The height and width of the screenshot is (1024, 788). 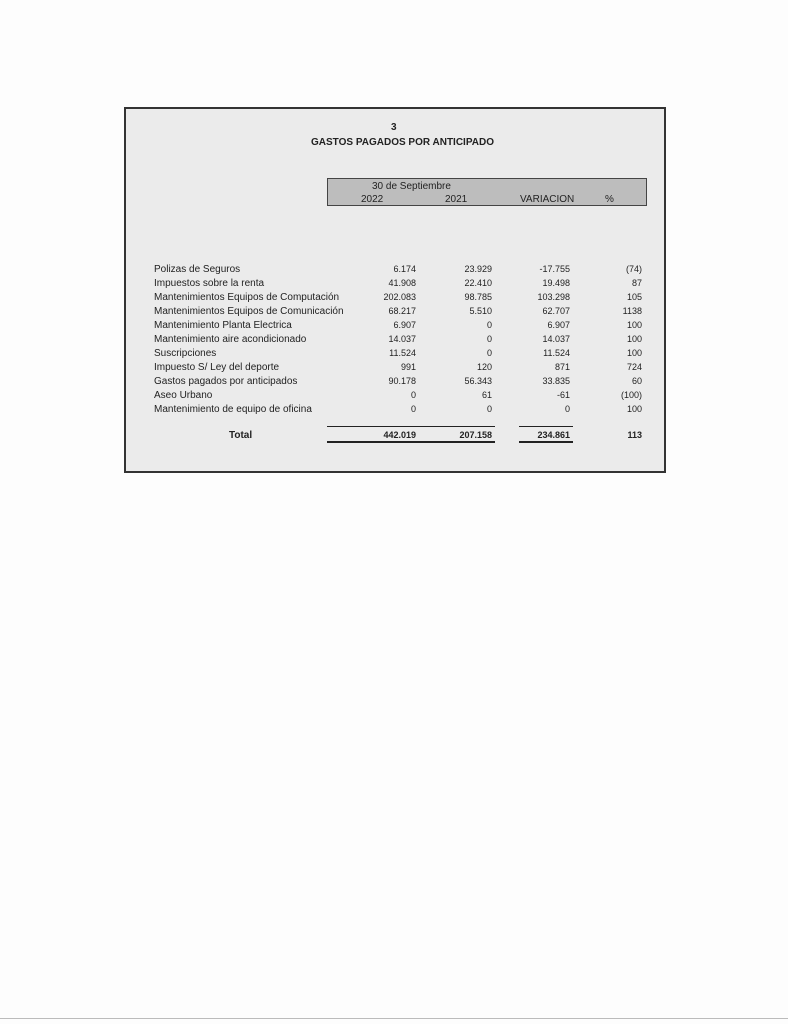 I want to click on header-variacion: VARIACION, so click(x=547, y=199).